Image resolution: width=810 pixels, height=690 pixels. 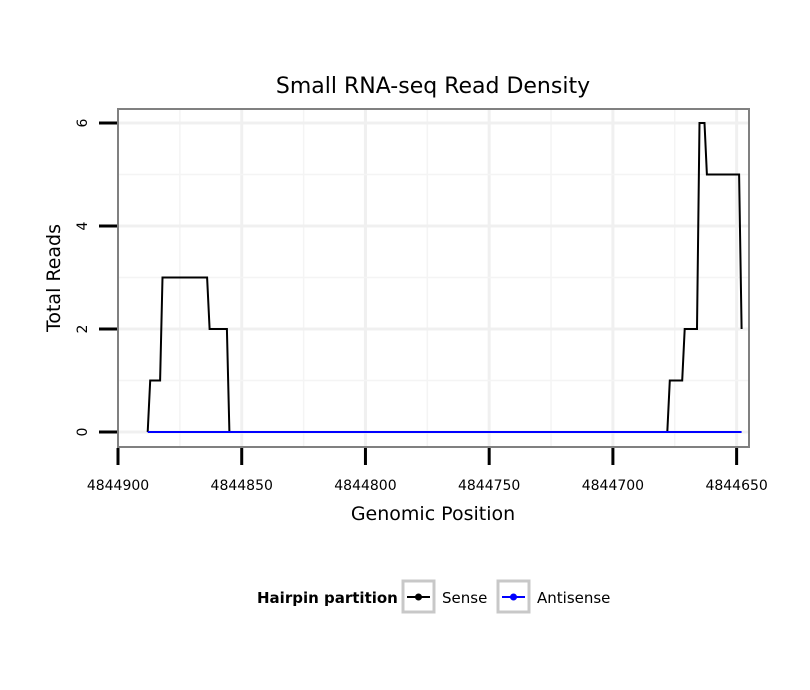 I want to click on x-tick-label-1: 4844850, so click(x=242, y=486).